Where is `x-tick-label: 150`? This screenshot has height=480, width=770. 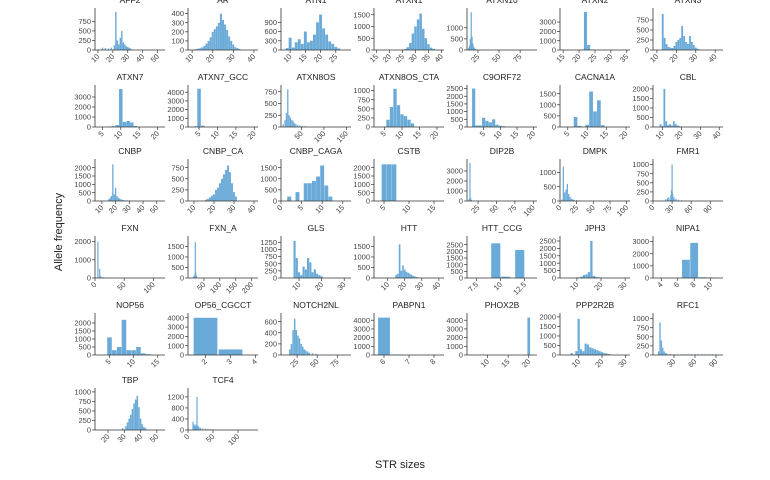 x-tick-label: 150 is located at coordinates (342, 136).